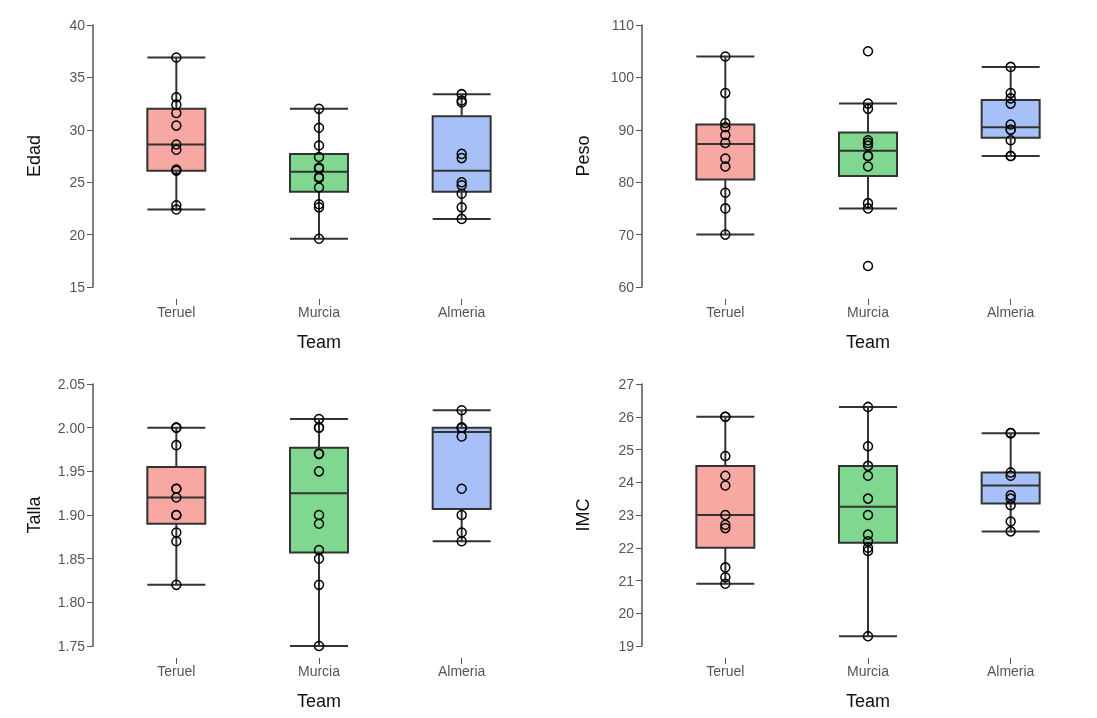 This screenshot has height=718, width=1097. I want to click on y-tick-label: 110, so click(623, 25).